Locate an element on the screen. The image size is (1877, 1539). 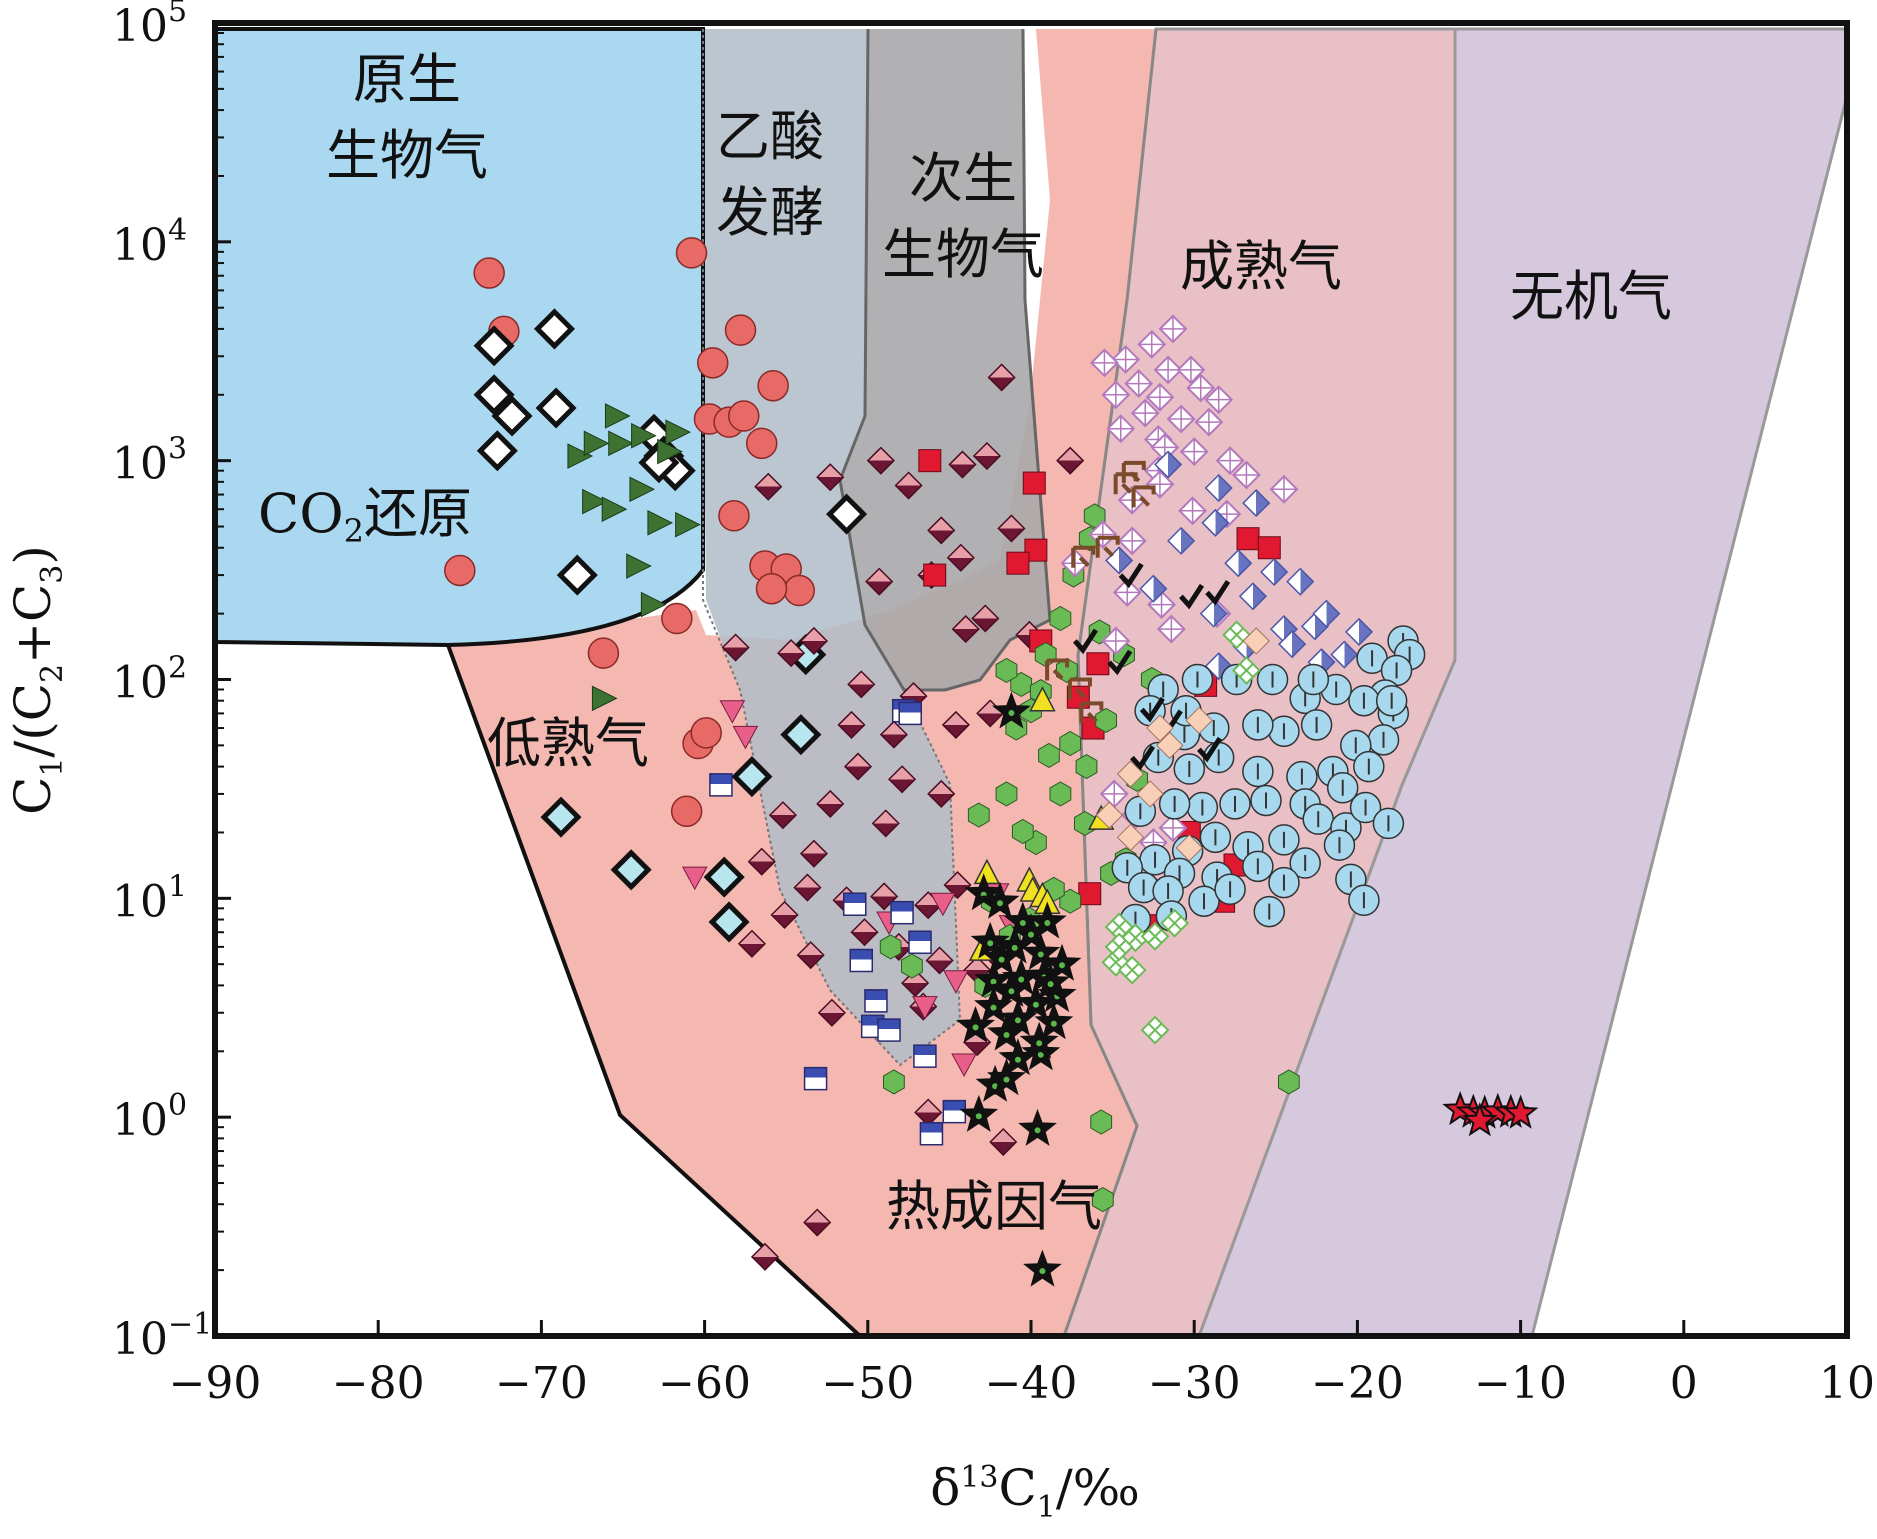
region-label-line: 乙酸 is located at coordinates (770, 136).